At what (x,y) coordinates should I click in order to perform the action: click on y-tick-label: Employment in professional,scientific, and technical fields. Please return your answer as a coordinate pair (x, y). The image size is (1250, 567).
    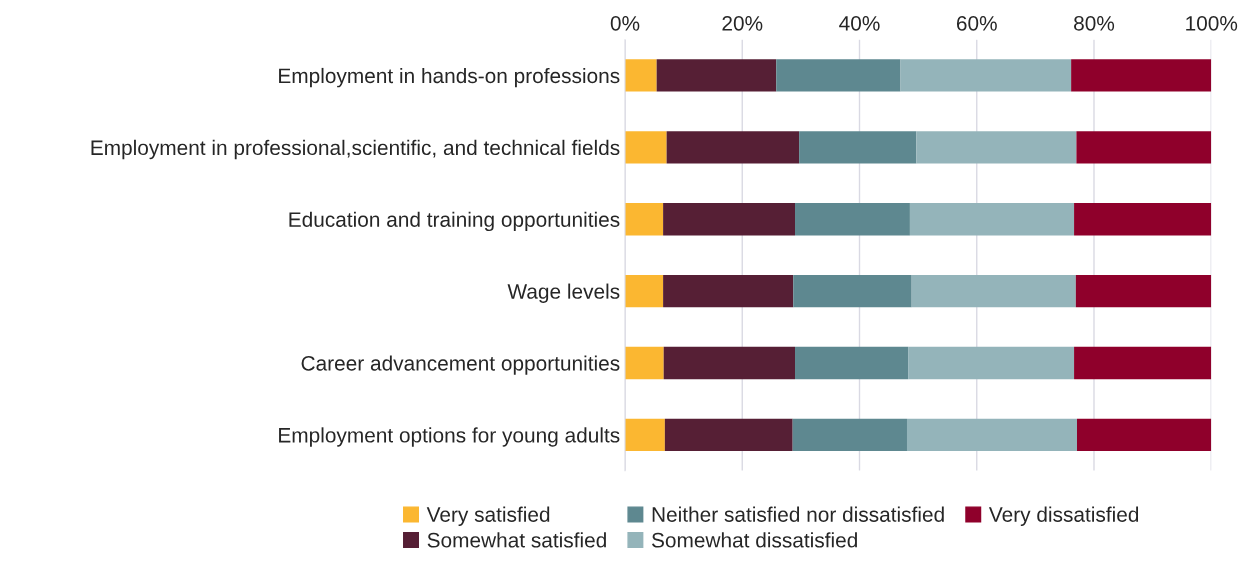
    Looking at the image, I should click on (355, 149).